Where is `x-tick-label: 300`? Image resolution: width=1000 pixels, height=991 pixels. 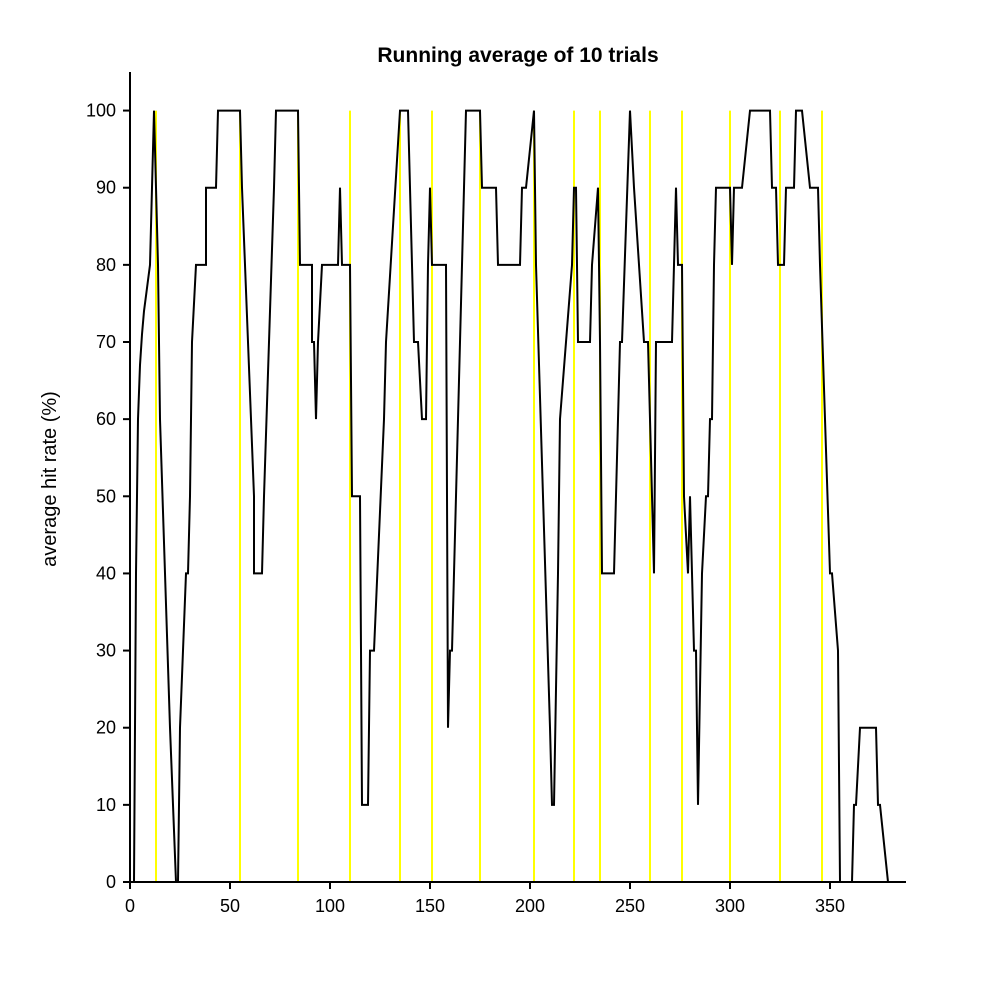
x-tick-label: 300 is located at coordinates (730, 906).